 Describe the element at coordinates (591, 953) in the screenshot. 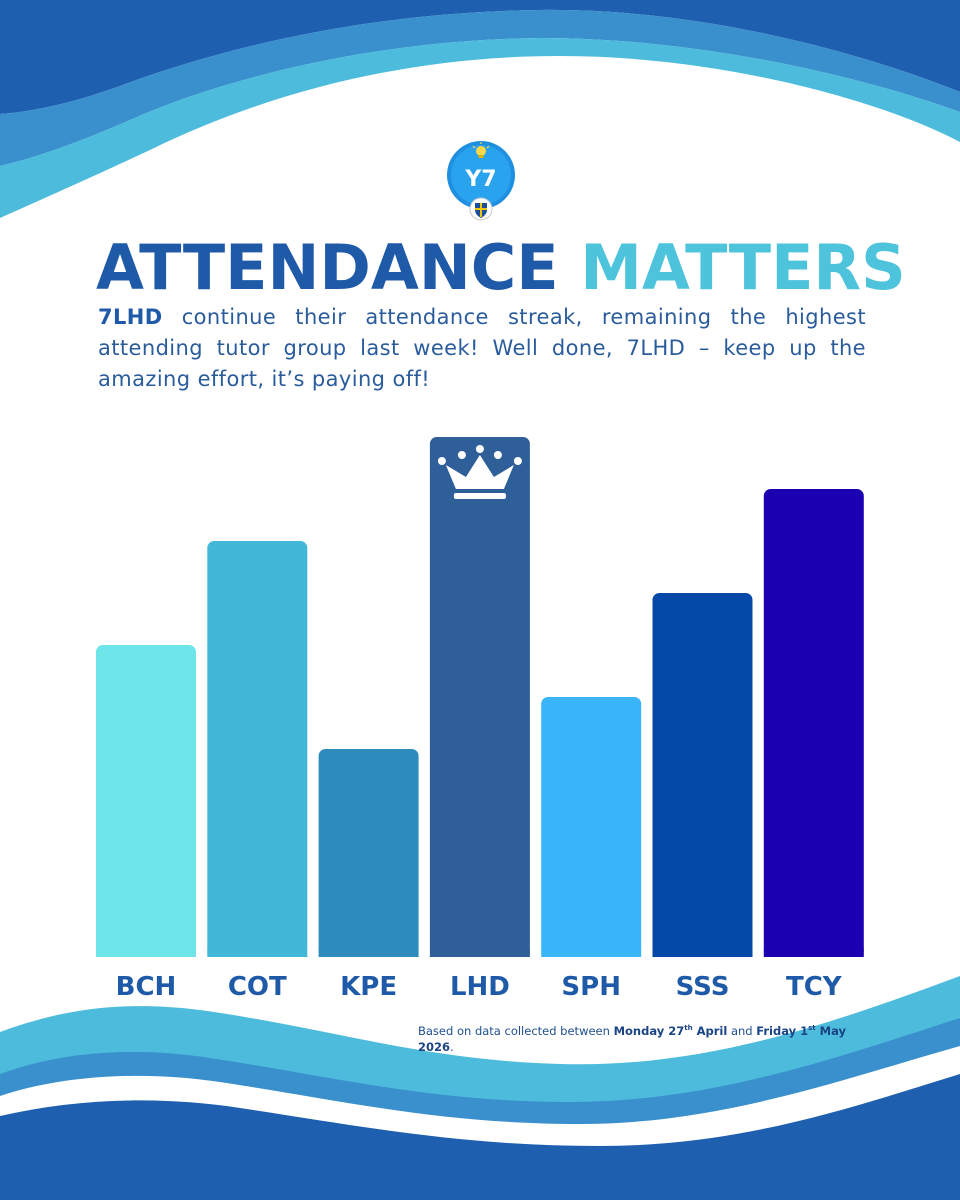

I see `bar-base-sph` at that location.